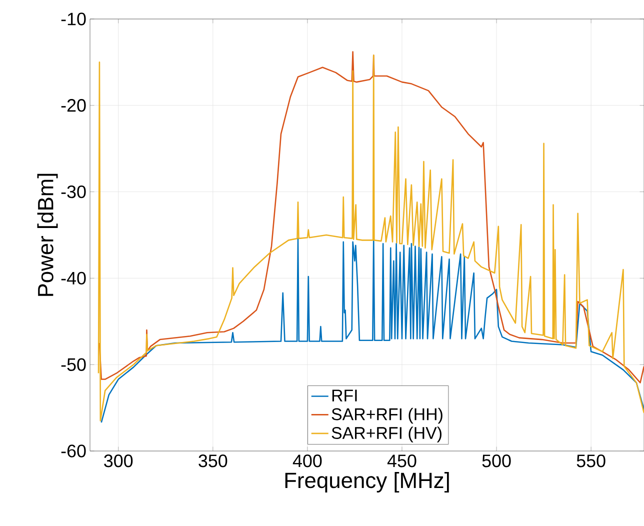 This screenshot has height=526, width=644. I want to click on x-tick-label: 450, so click(401, 461).